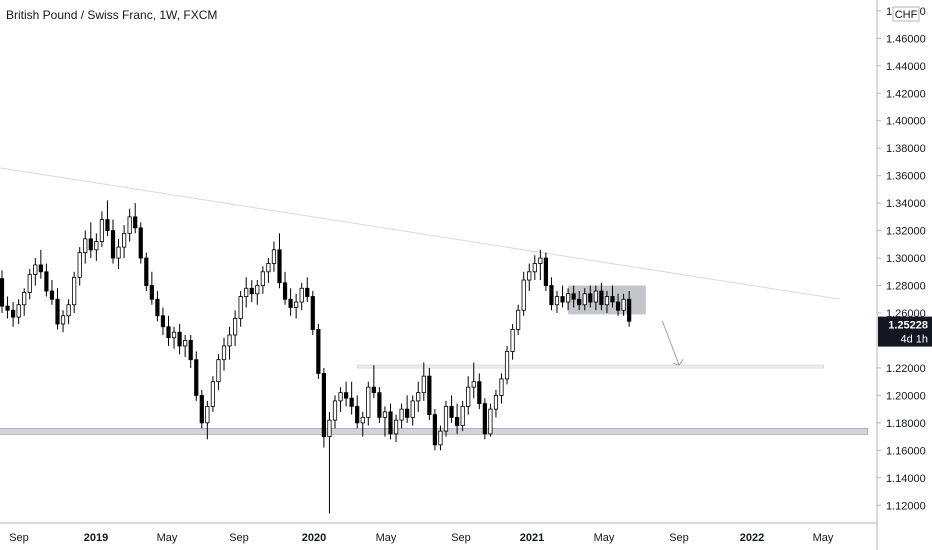 This screenshot has width=932, height=550. What do you see at coordinates (914, 340) in the screenshot?
I see `bar-countdown: 4d 1h` at bounding box center [914, 340].